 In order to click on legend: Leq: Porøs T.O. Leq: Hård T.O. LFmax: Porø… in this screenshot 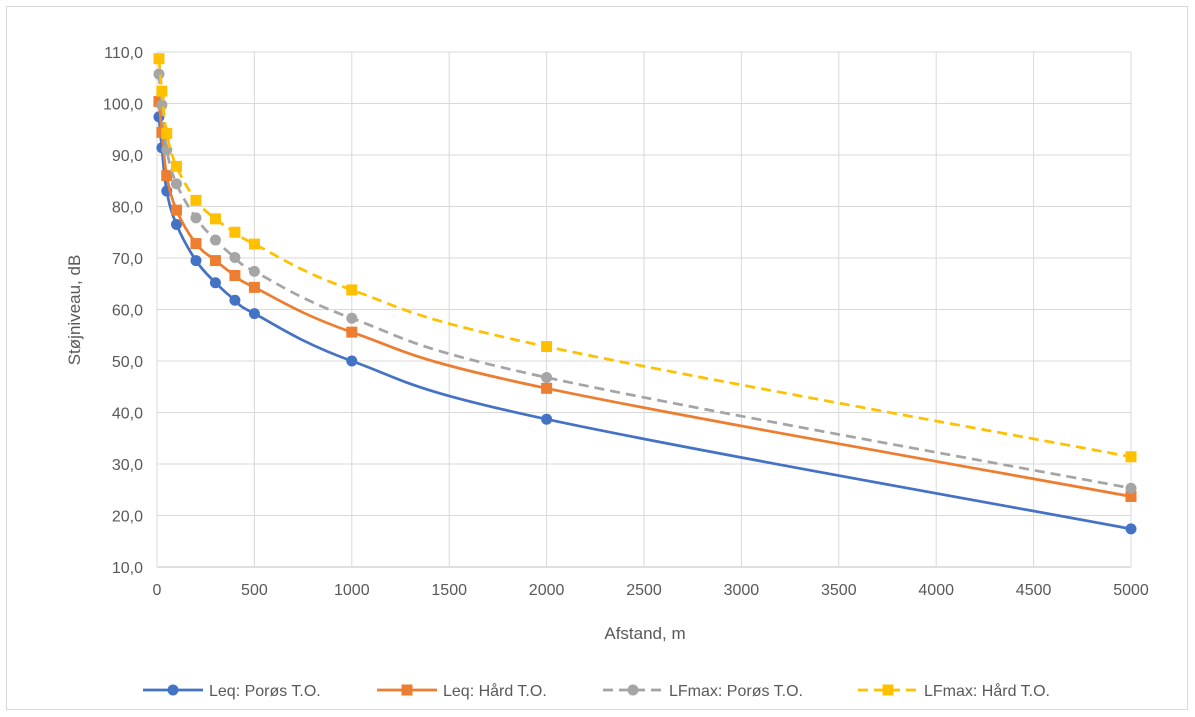, I will do `click(596, 691)`.